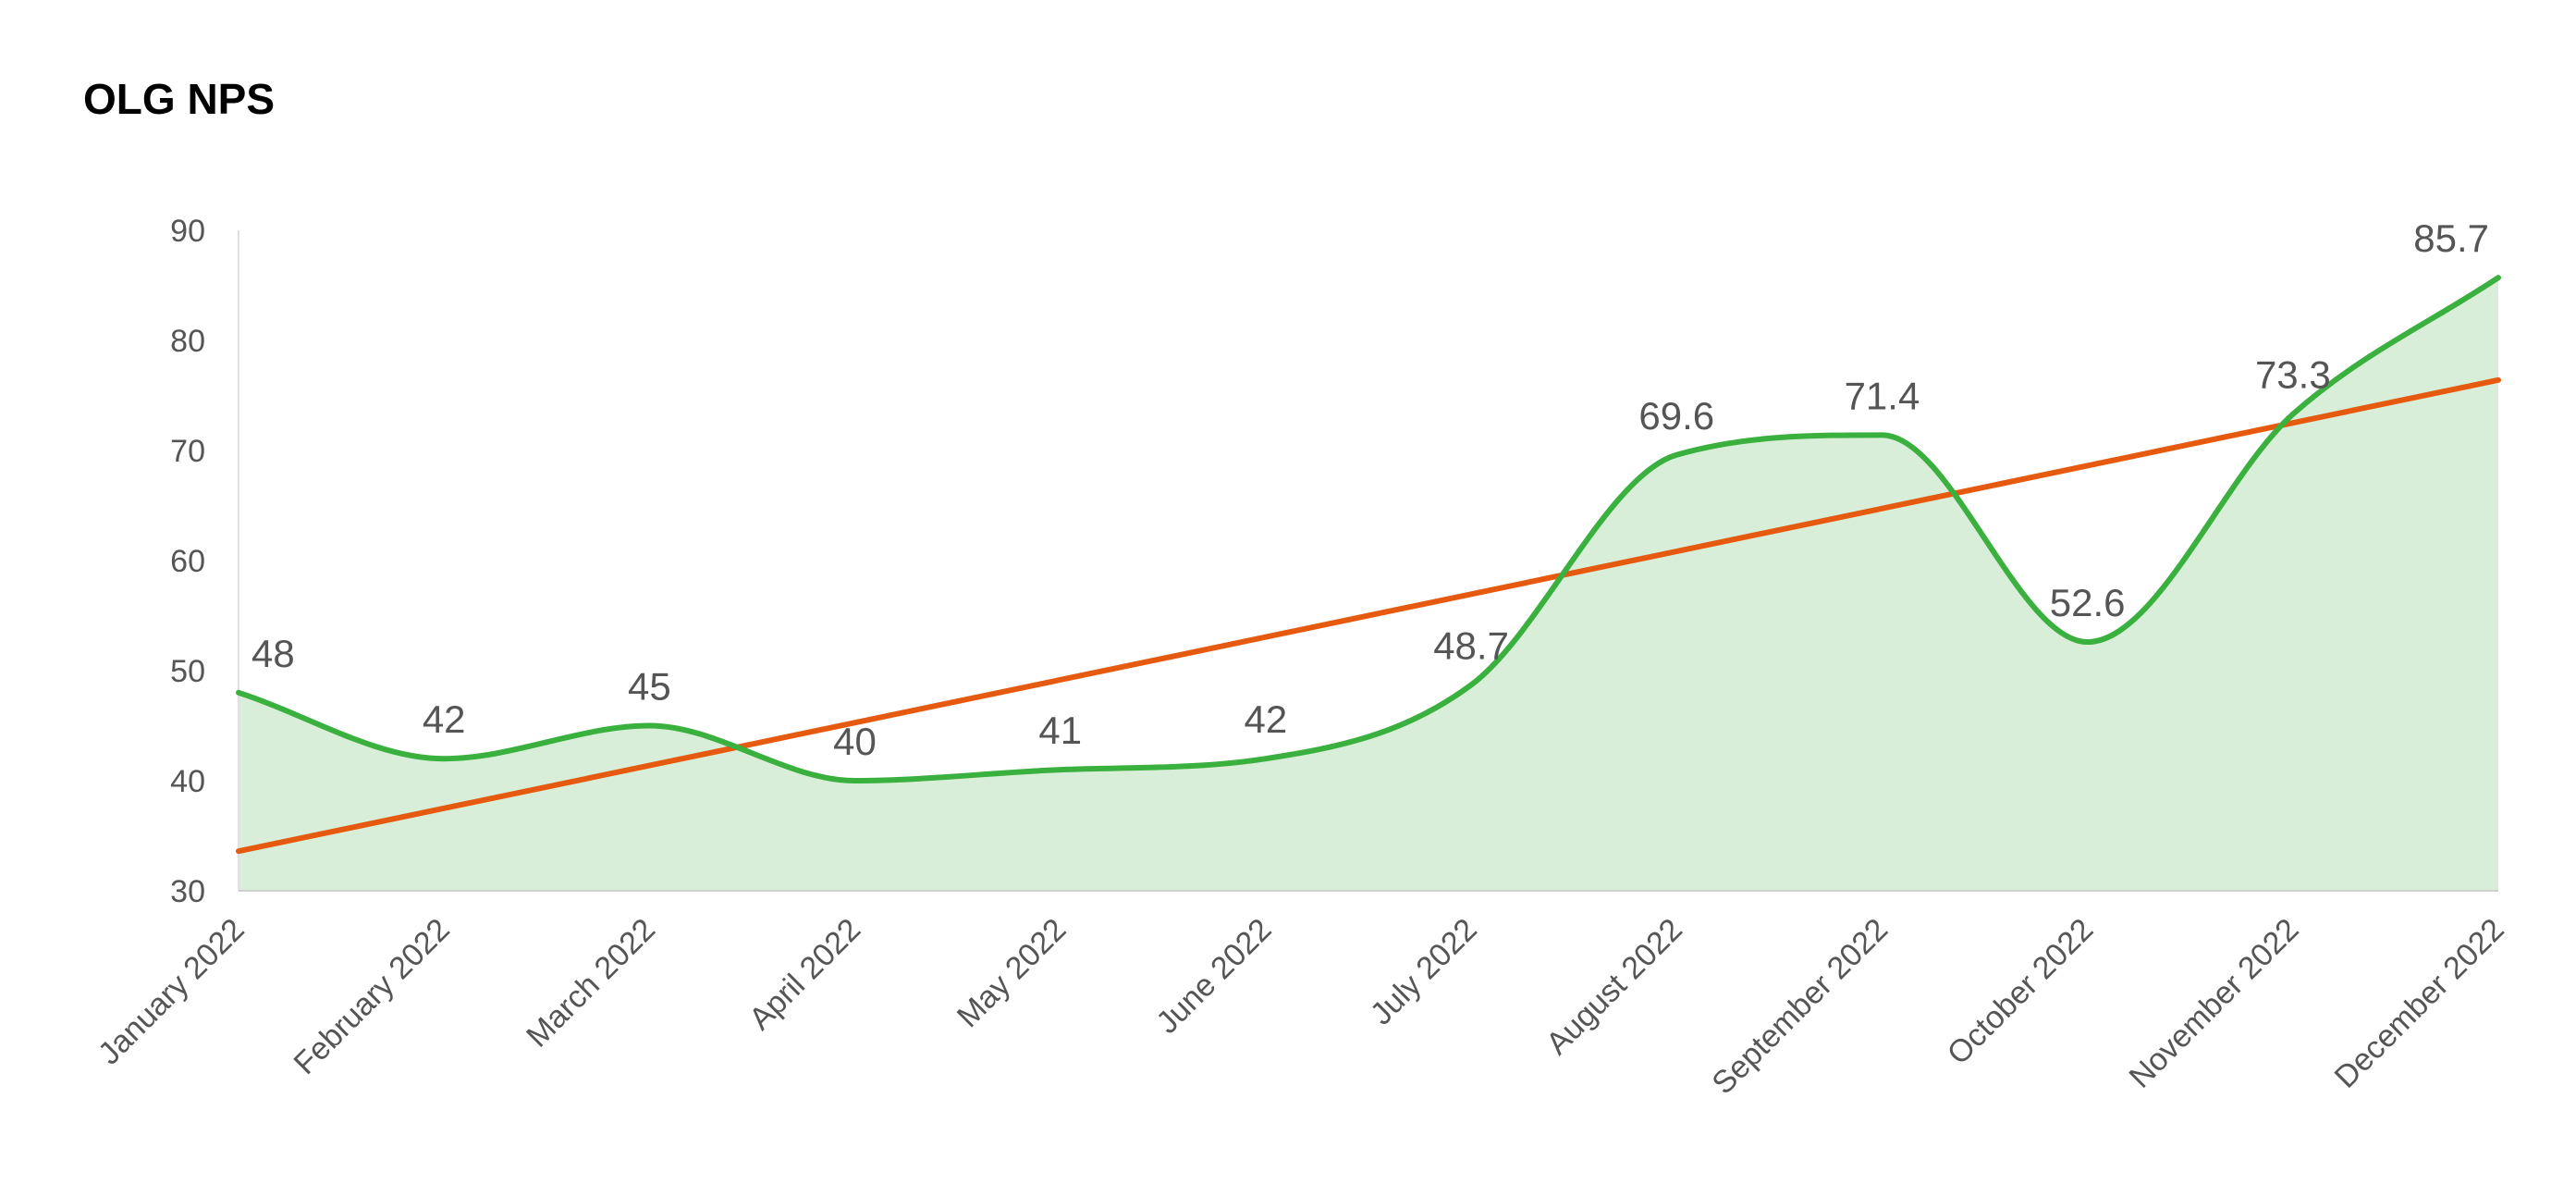  What do you see at coordinates (2451, 238) in the screenshot?
I see `data-label: 85.7` at bounding box center [2451, 238].